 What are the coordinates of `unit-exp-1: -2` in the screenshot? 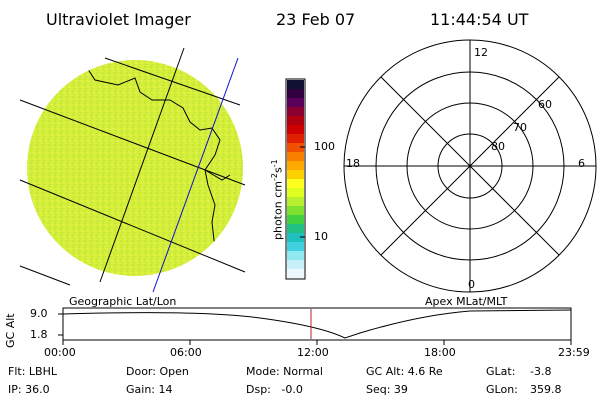 It's located at (274, 177).